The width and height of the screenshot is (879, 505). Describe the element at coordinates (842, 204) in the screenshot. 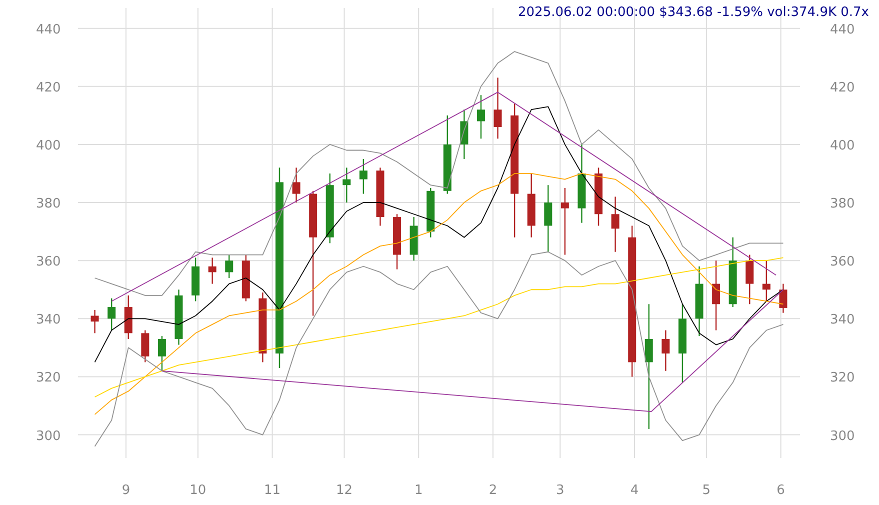

I see `y2-tick-label: 380` at that location.